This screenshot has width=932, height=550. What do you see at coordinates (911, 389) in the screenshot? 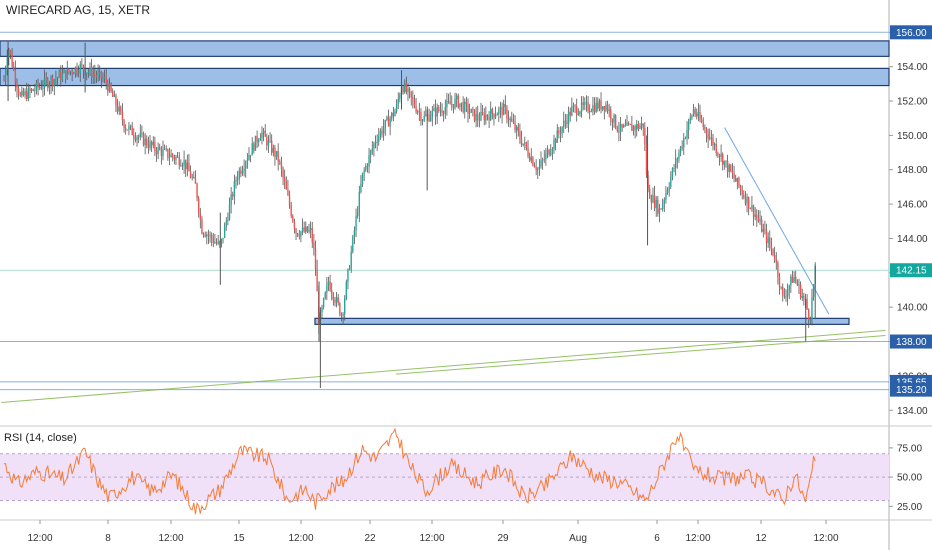
I see `price-badge` at bounding box center [911, 389].